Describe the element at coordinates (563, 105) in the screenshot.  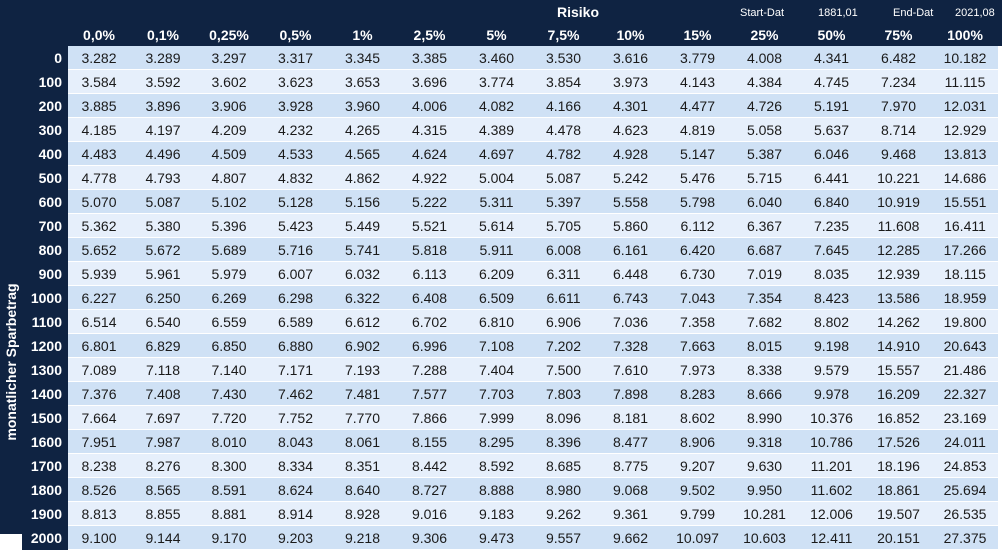
I see `table-cell: 4.166` at that location.